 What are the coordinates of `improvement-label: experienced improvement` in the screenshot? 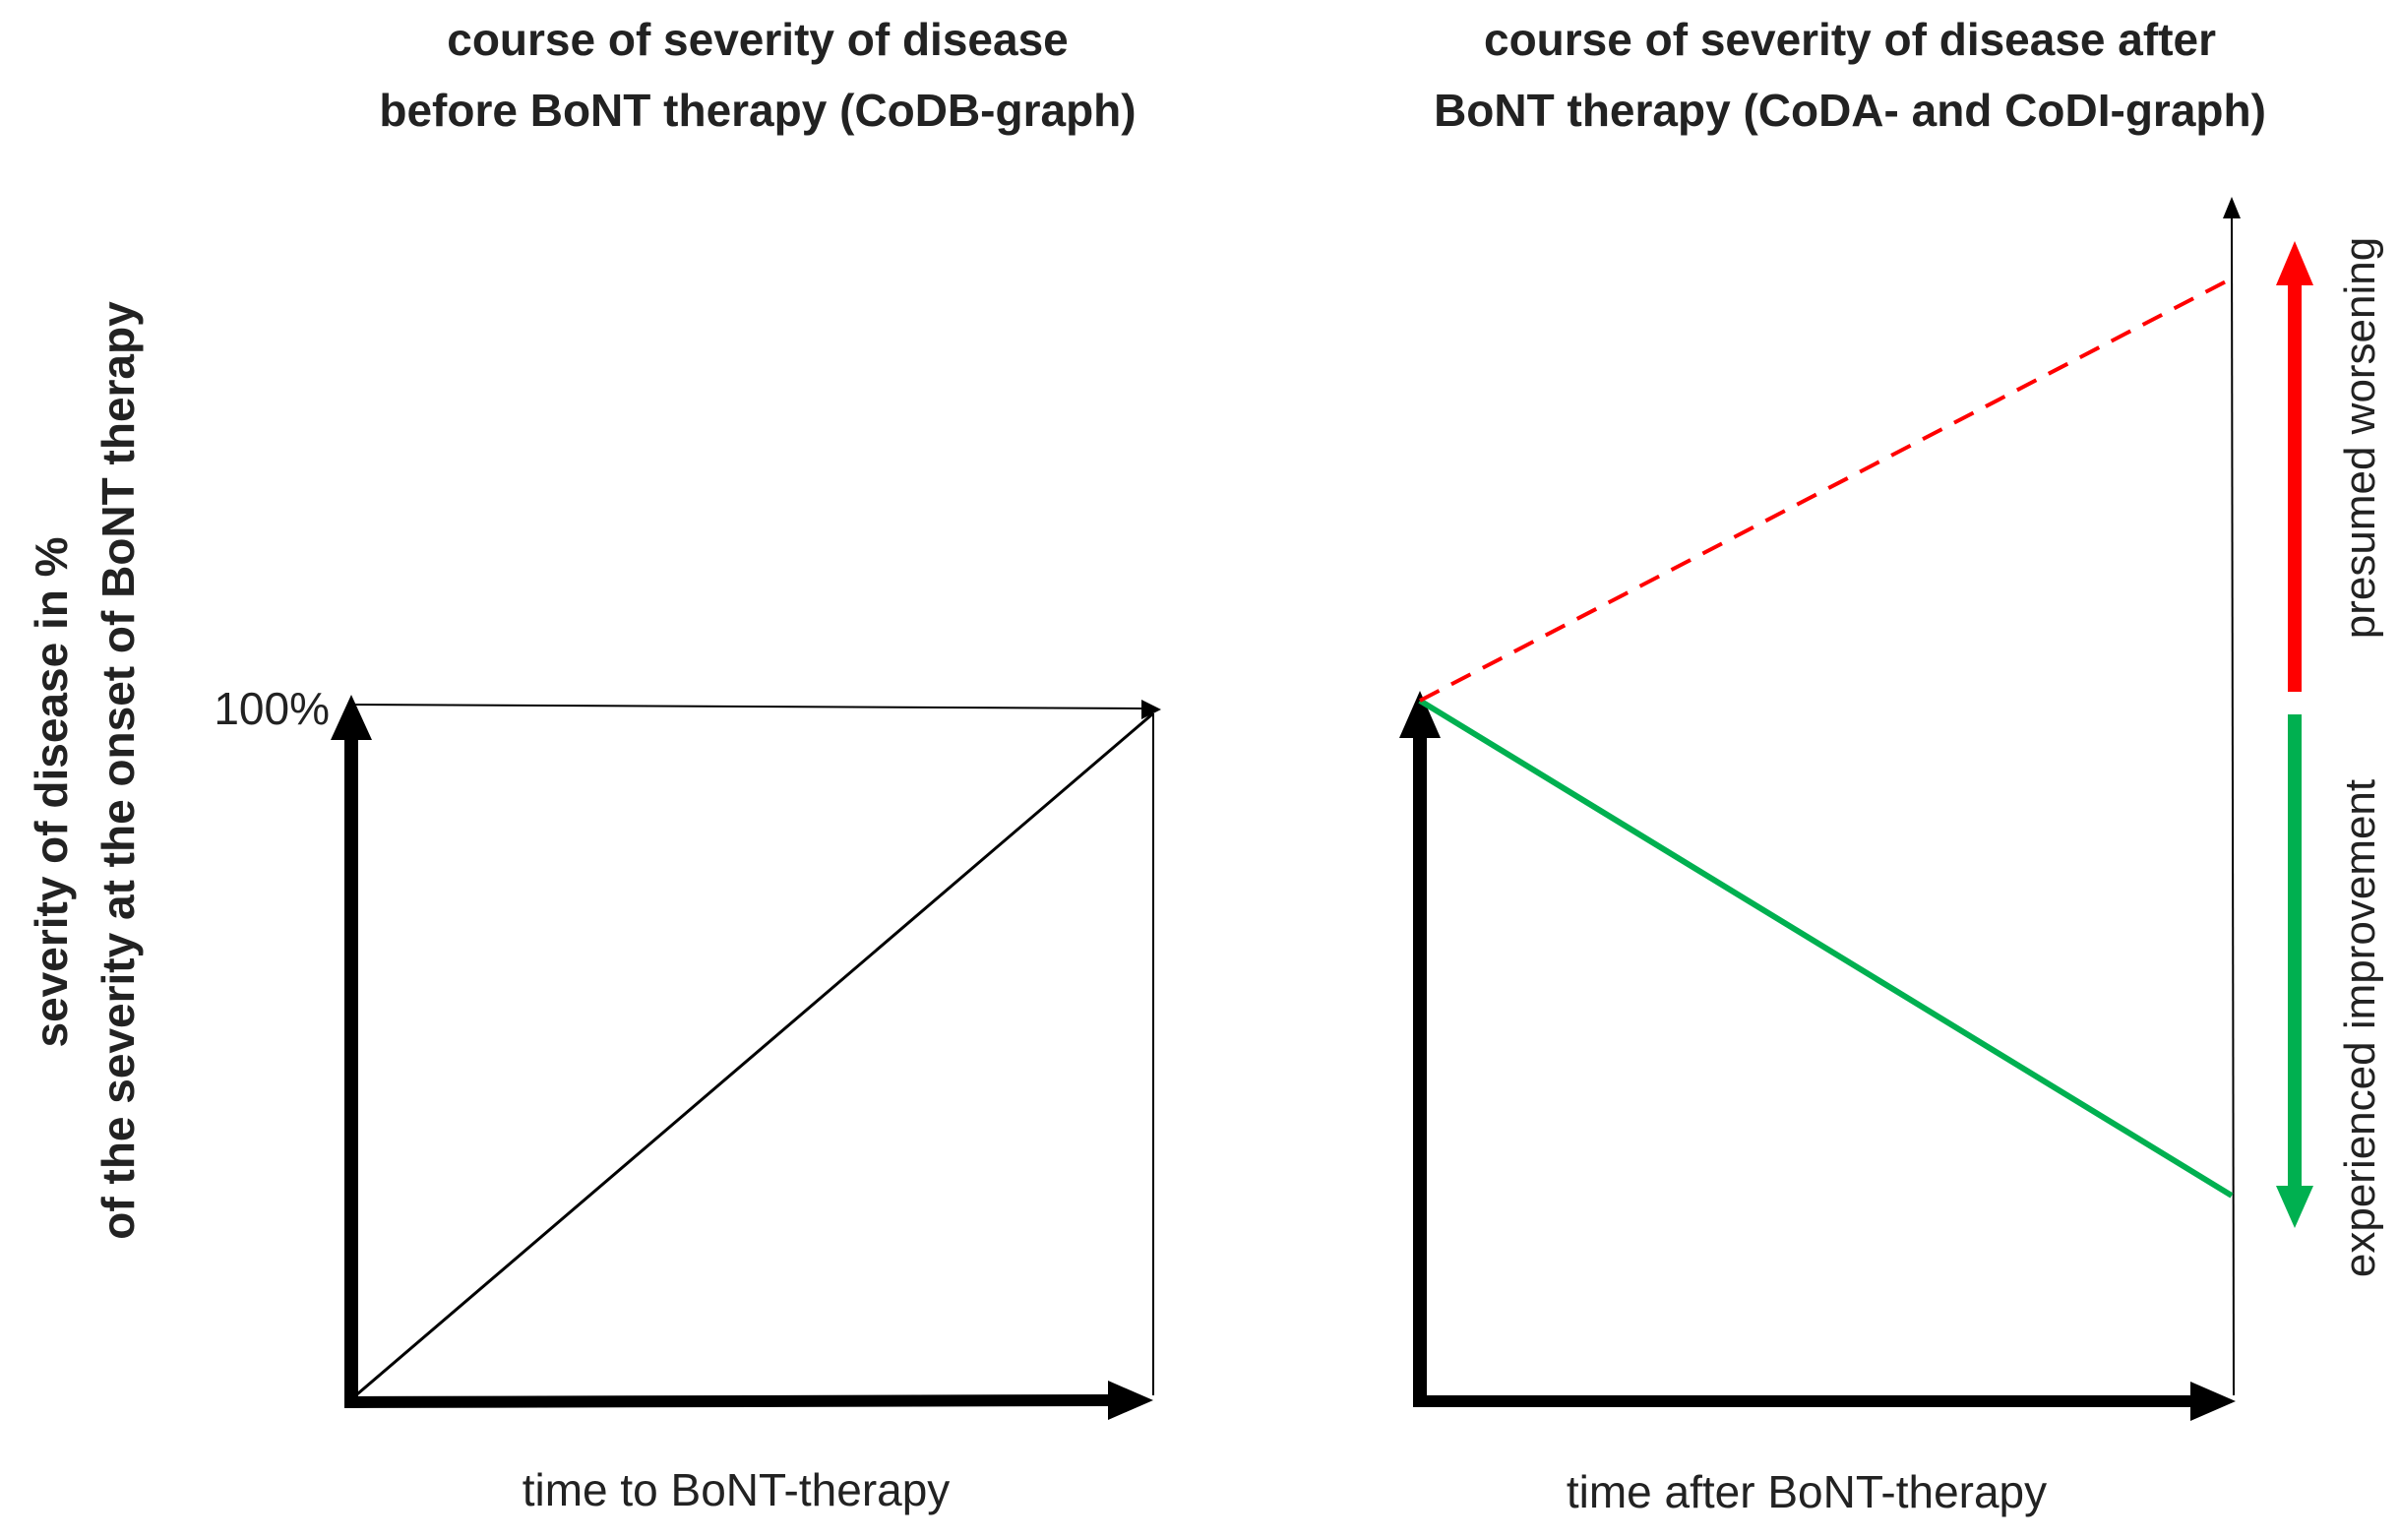 It's located at (2360, 1028).